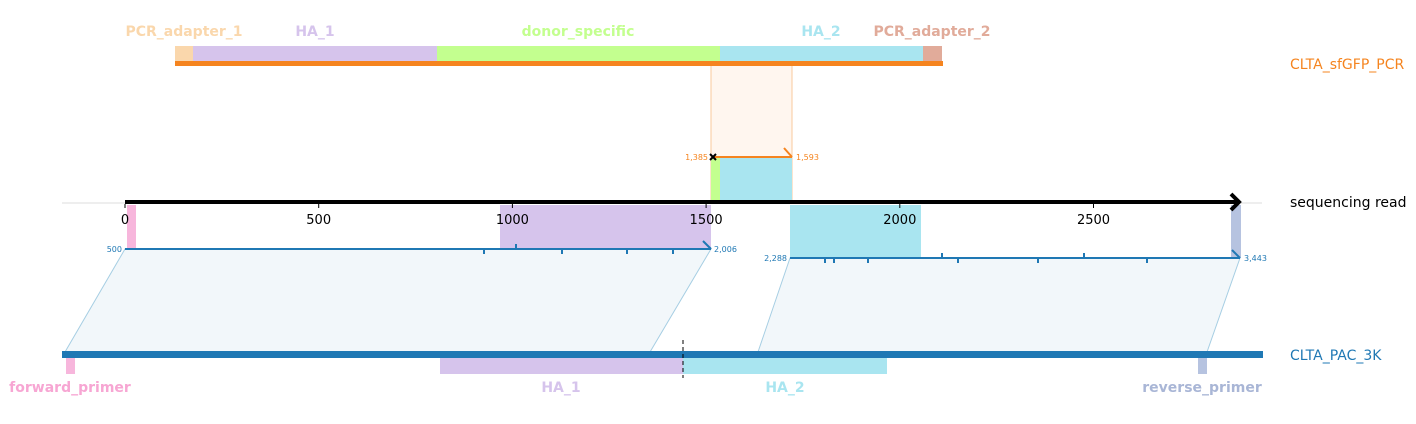  I want to click on top-alignment-arrowhead, so click(788, 152).